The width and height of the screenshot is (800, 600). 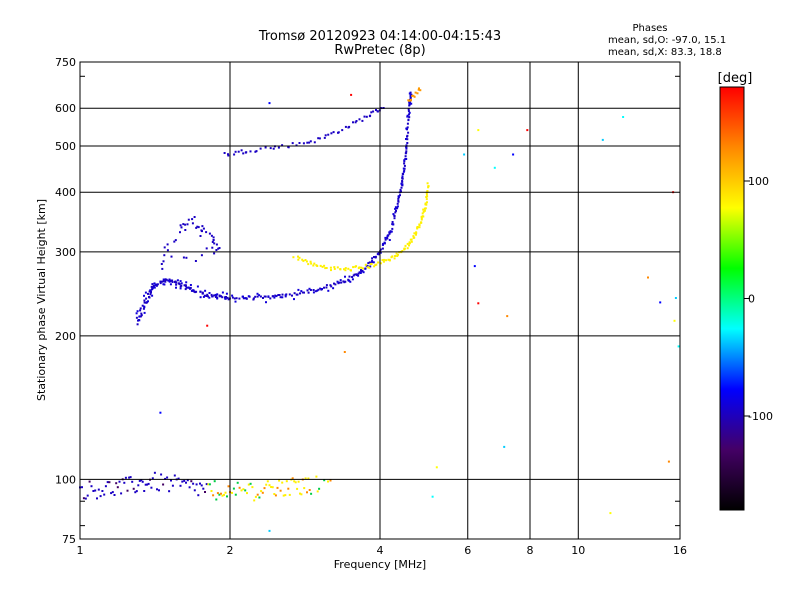 What do you see at coordinates (65, 252) in the screenshot?
I see `y-tick-label: 300` at bounding box center [65, 252].